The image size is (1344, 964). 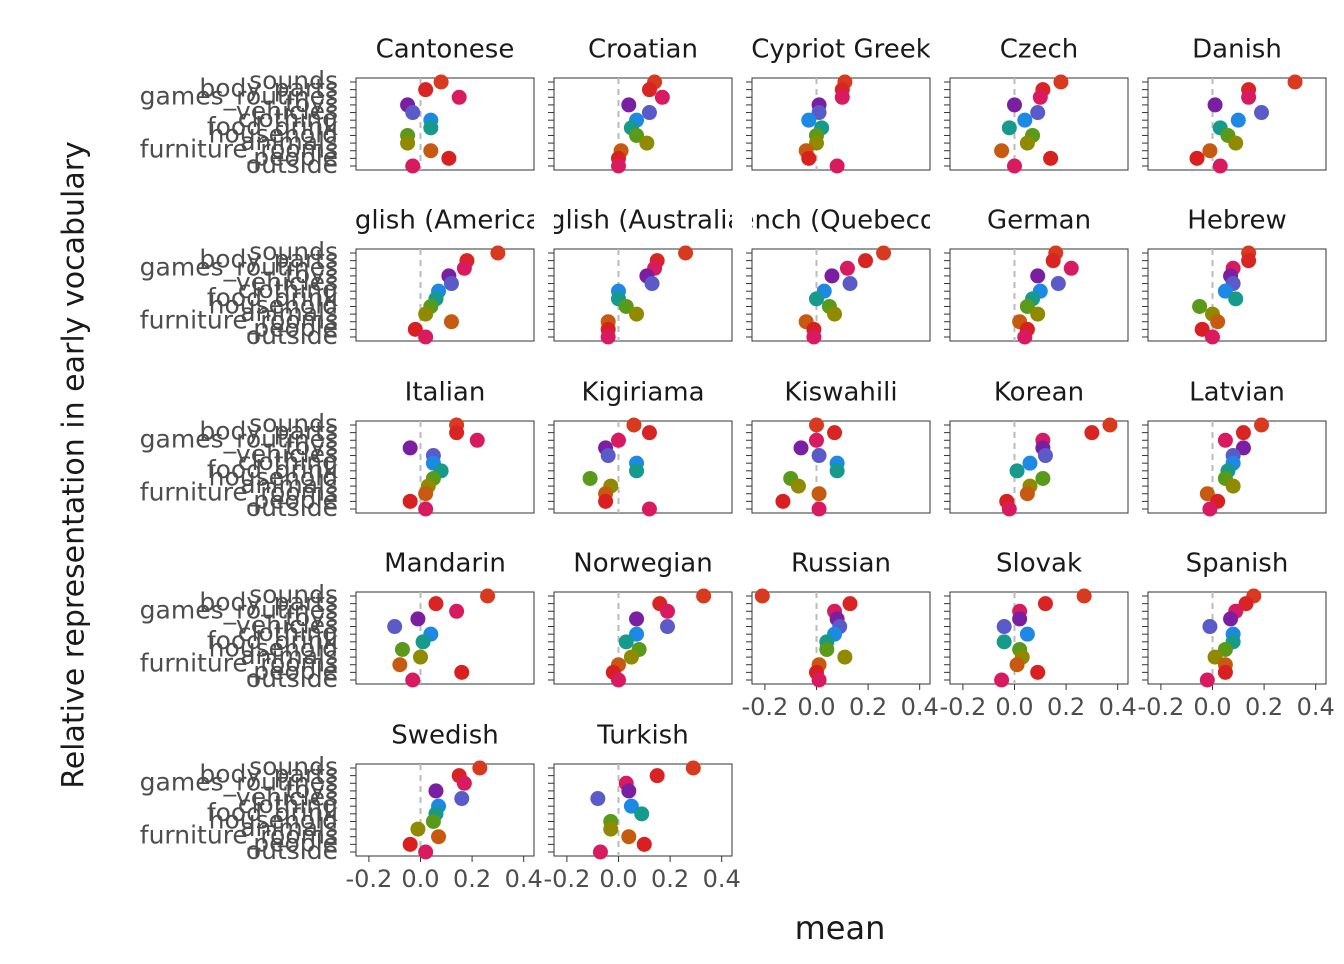 I want to click on panel-strip: Kiswahili, so click(x=840, y=393).